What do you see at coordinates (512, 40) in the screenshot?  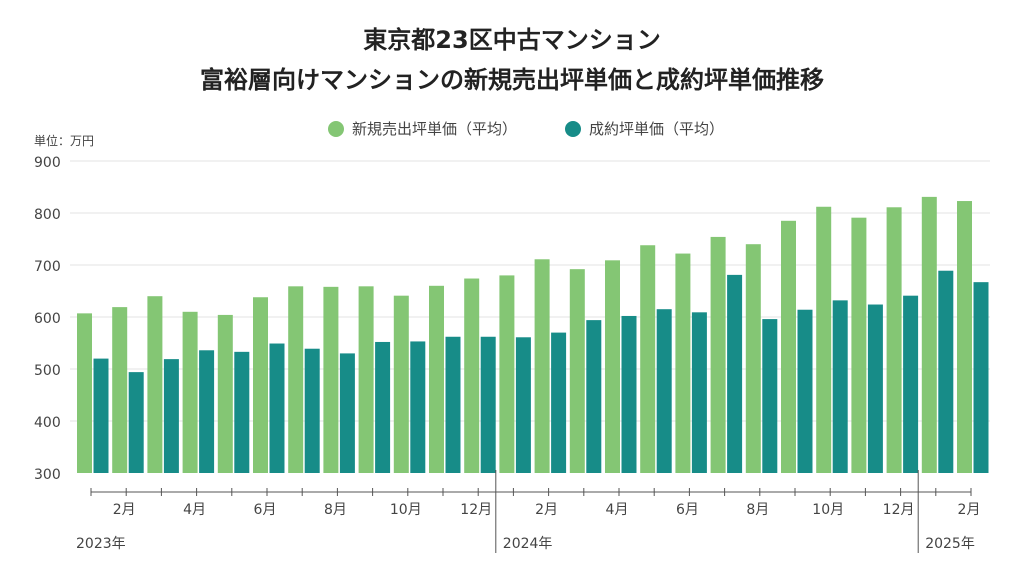 I see `chart-title: 東京都23区中古マンション` at bounding box center [512, 40].